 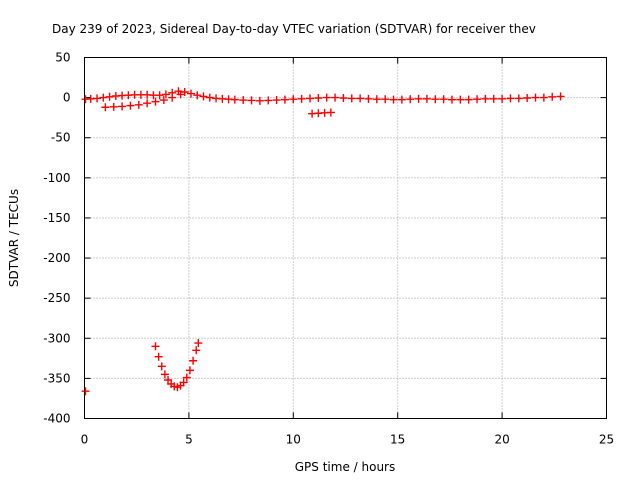 I want to click on y-tick-label: -350, so click(x=56, y=378).